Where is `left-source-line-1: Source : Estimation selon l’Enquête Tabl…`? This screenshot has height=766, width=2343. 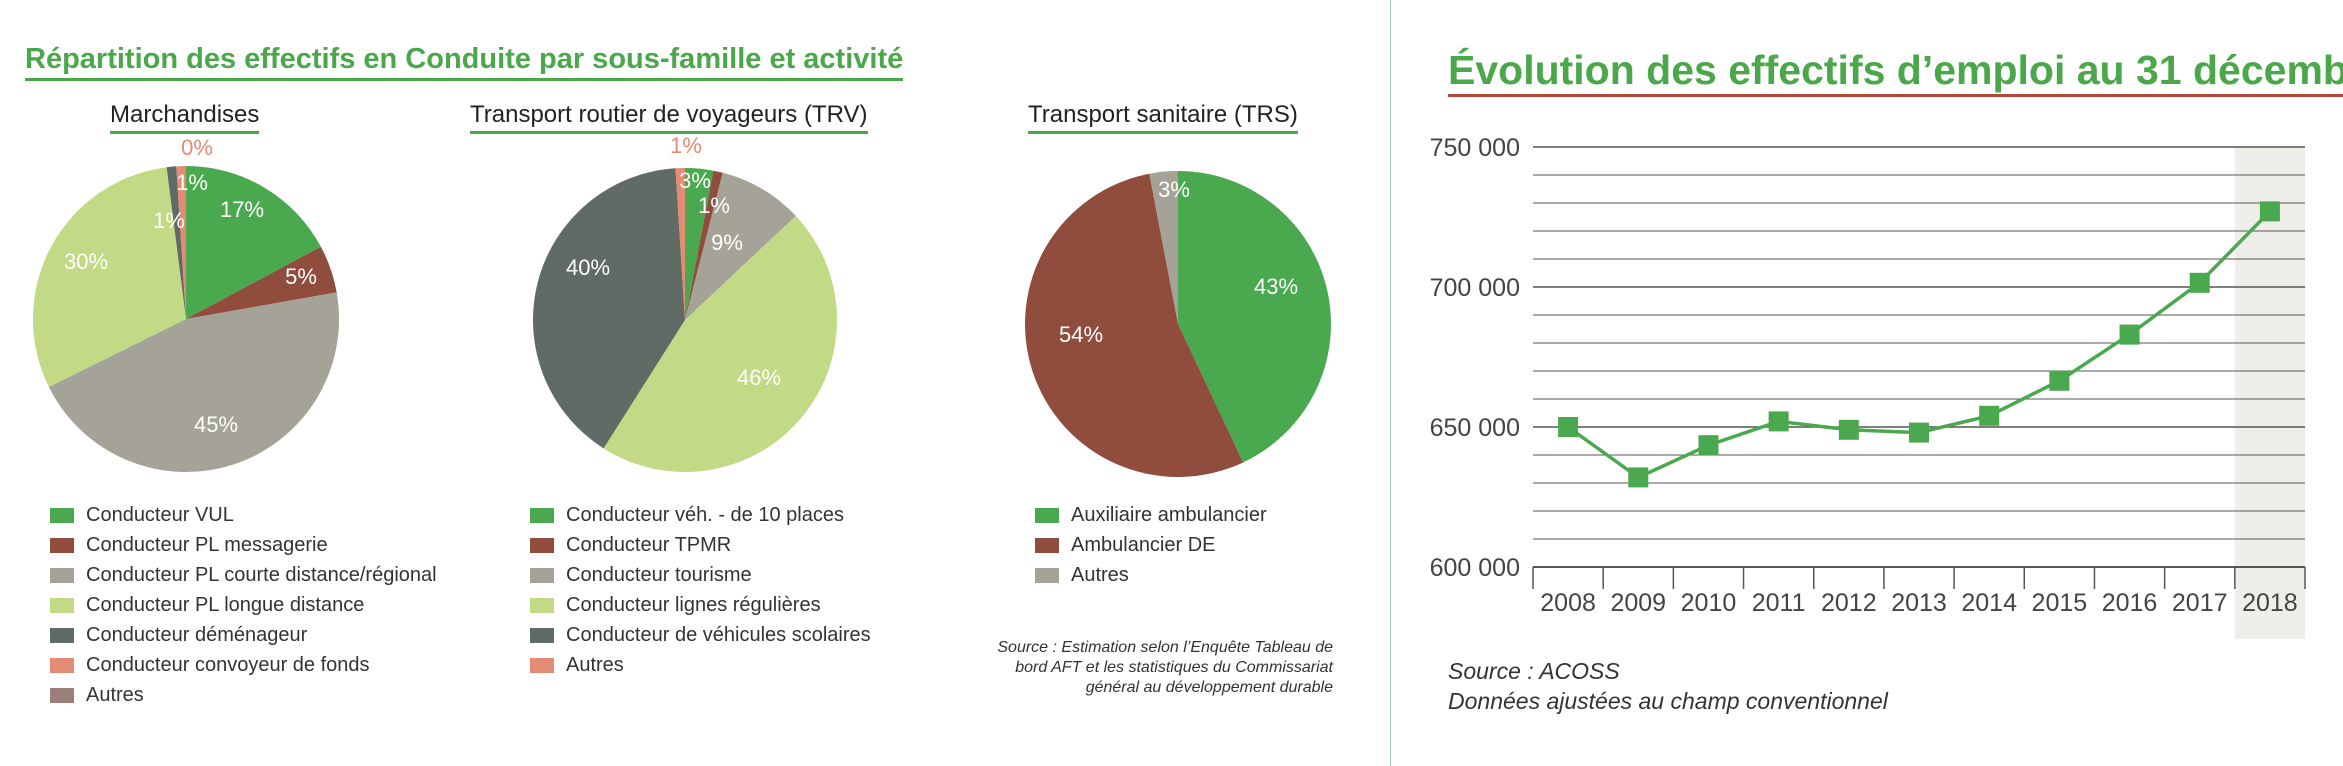
left-source-line-1: Source : Estimation selon l’Enquête Tabl… is located at coordinates (1165, 647).